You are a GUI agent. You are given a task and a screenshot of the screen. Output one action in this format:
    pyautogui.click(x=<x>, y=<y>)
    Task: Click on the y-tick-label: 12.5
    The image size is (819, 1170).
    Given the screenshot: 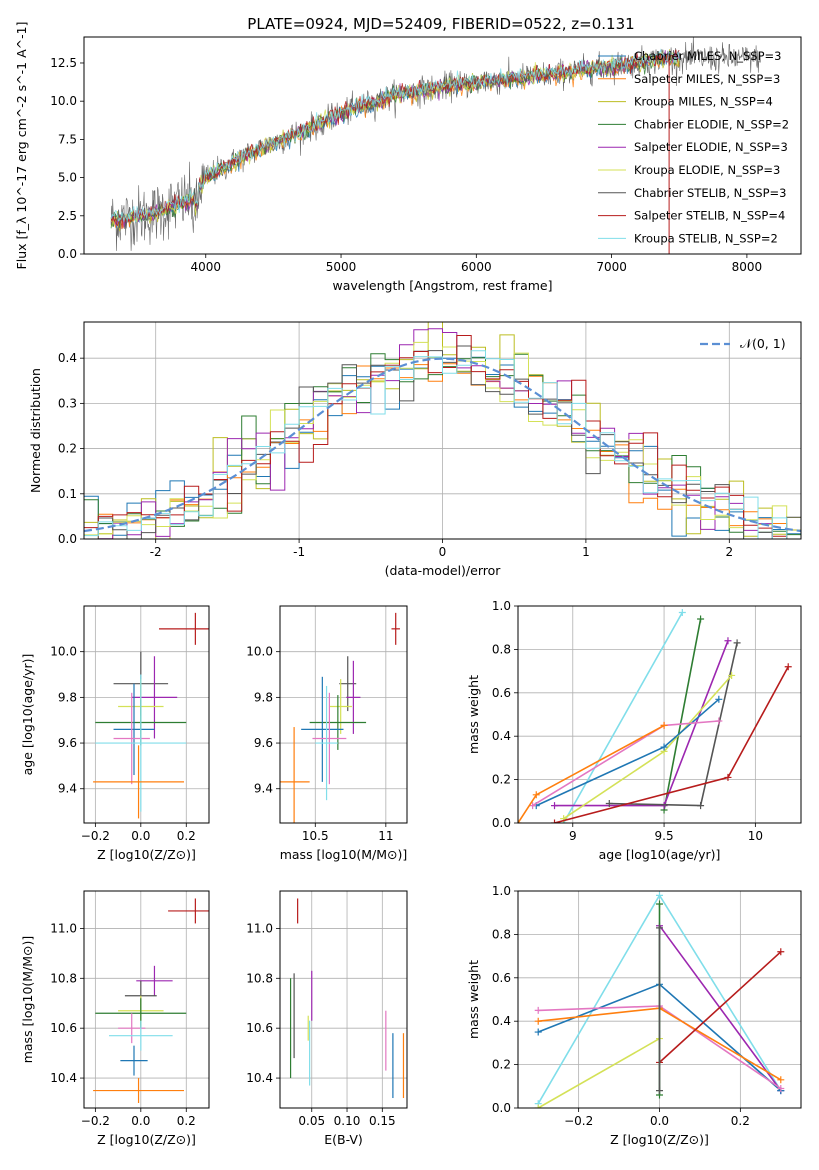 What is the action you would take?
    pyautogui.click(x=63, y=63)
    